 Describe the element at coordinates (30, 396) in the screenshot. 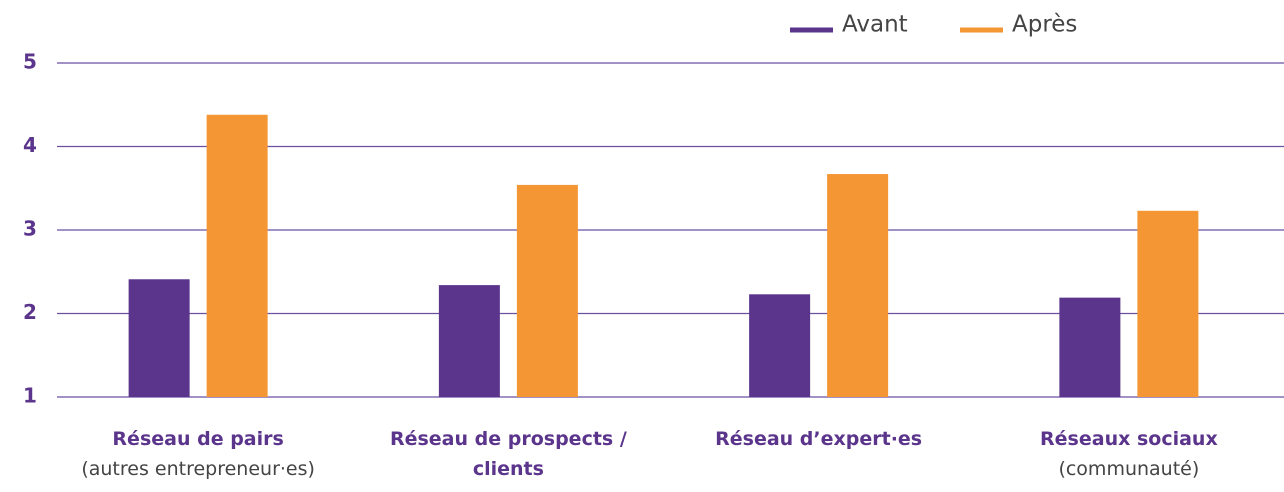

I see `y-tick-label: 1` at that location.